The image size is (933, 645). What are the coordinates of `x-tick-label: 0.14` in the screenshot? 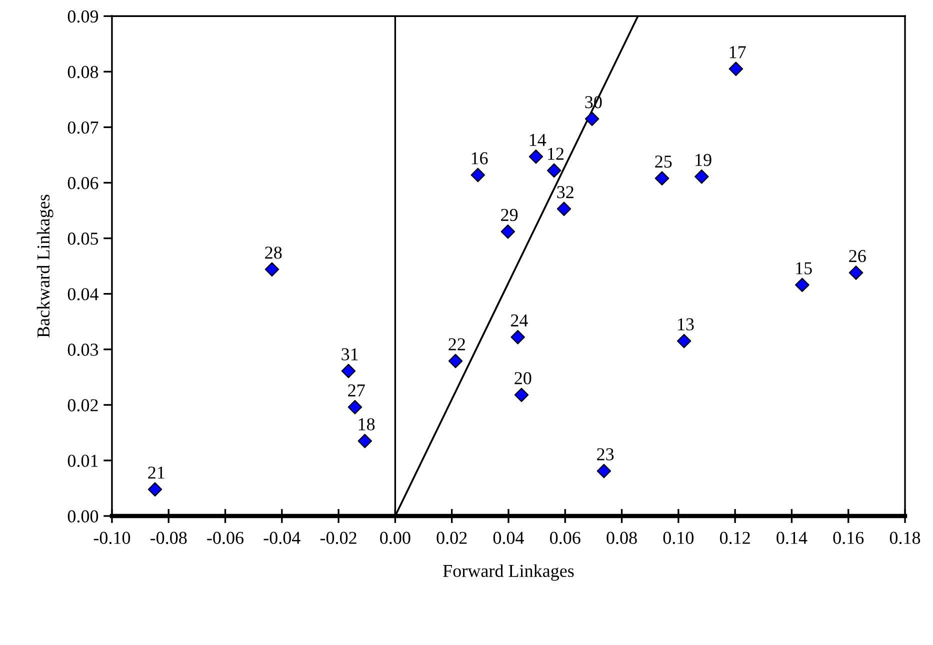 It's located at (792, 538).